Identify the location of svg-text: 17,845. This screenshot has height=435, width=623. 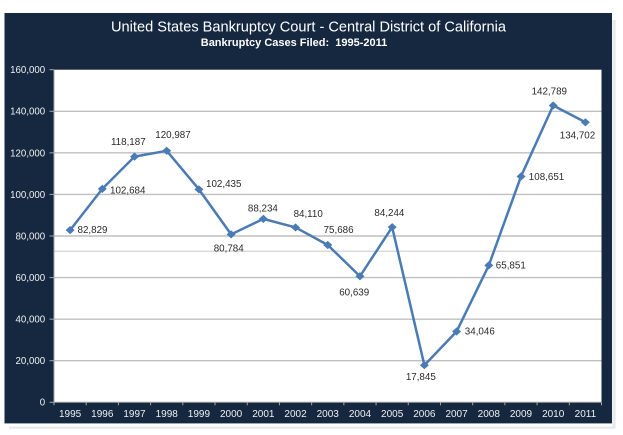
(421, 377).